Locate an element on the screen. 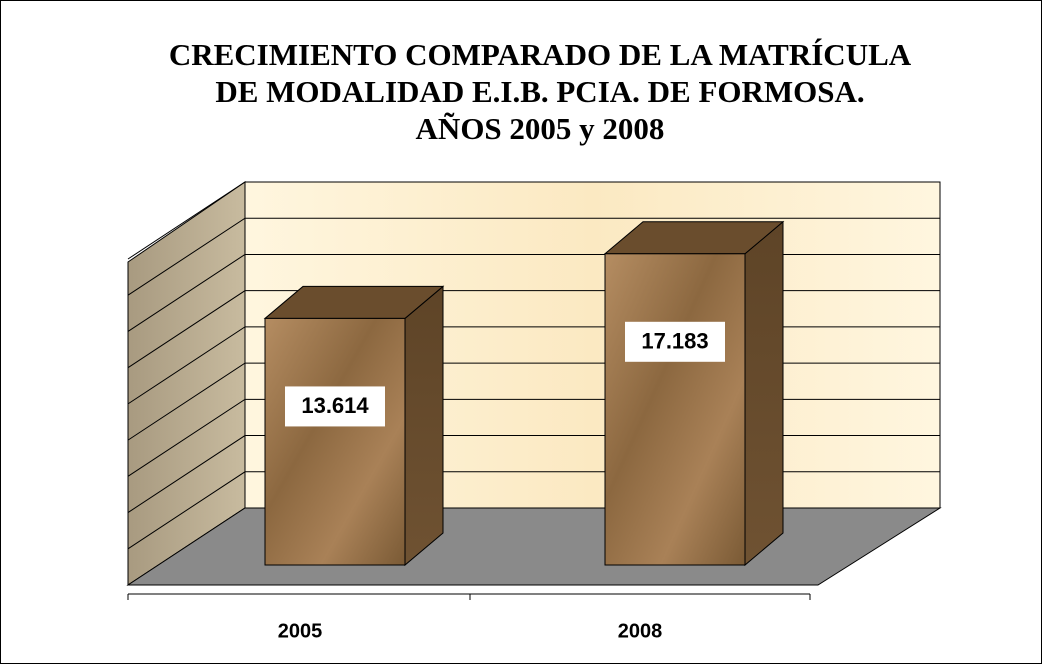  value-label: 17.183 is located at coordinates (674, 341).